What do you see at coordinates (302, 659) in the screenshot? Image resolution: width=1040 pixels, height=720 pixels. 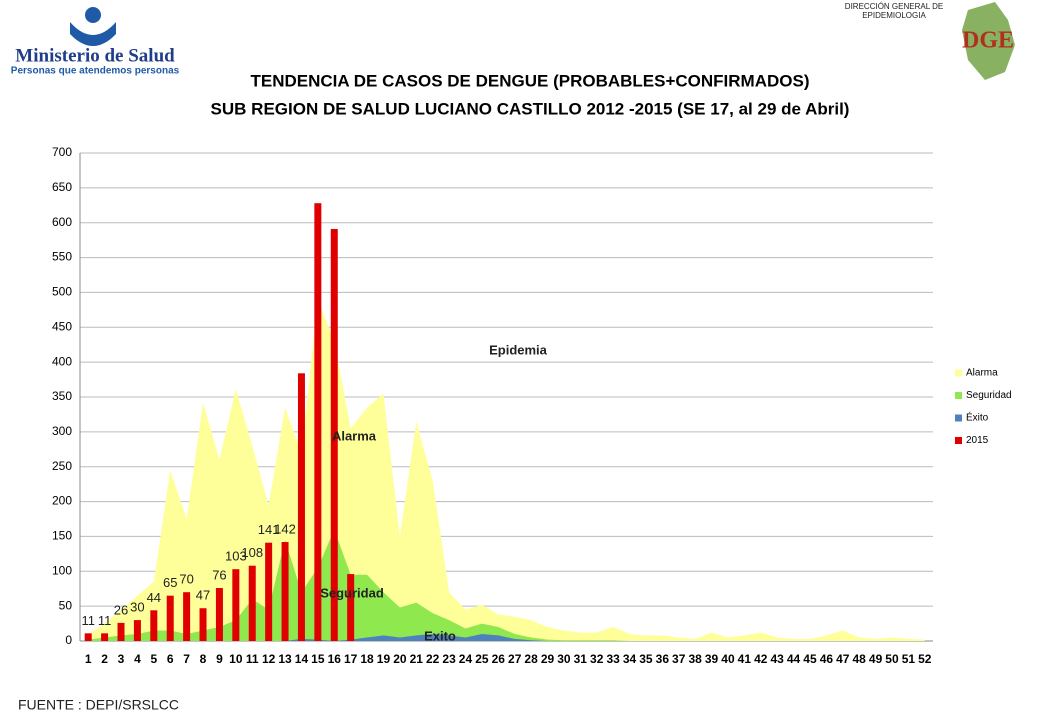 I see `x-tick-label: 14` at bounding box center [302, 659].